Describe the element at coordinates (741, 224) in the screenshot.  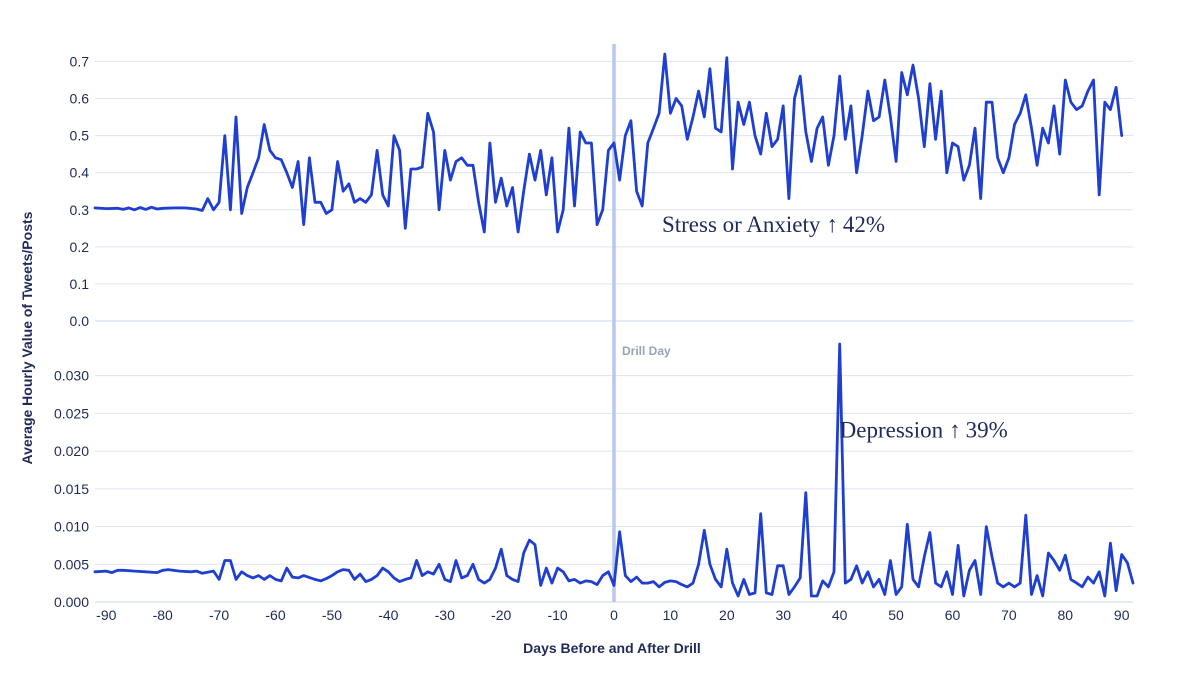
I see `stress-anxiety-label: Stress or Anxiety` at that location.